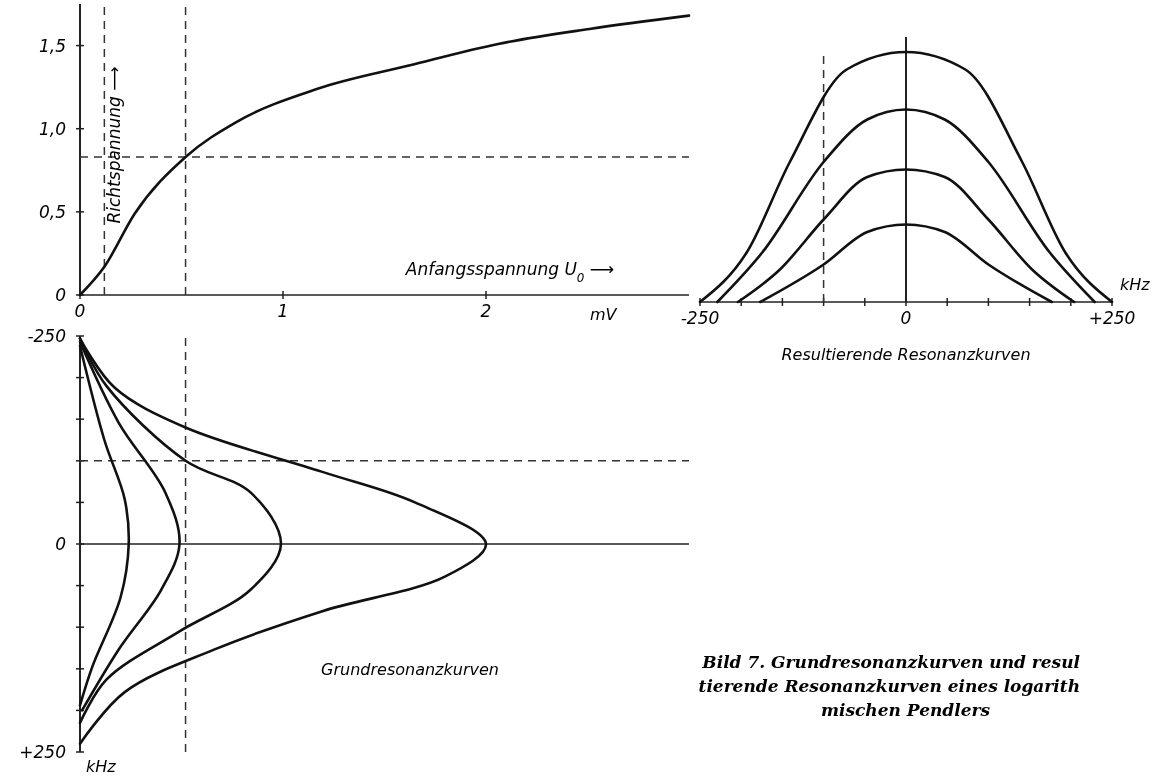 Image resolution: width=1161 pixels, height=784 pixels. Describe the element at coordinates (410, 669) in the screenshot. I see `text: Grundresonanzkurven` at that location.